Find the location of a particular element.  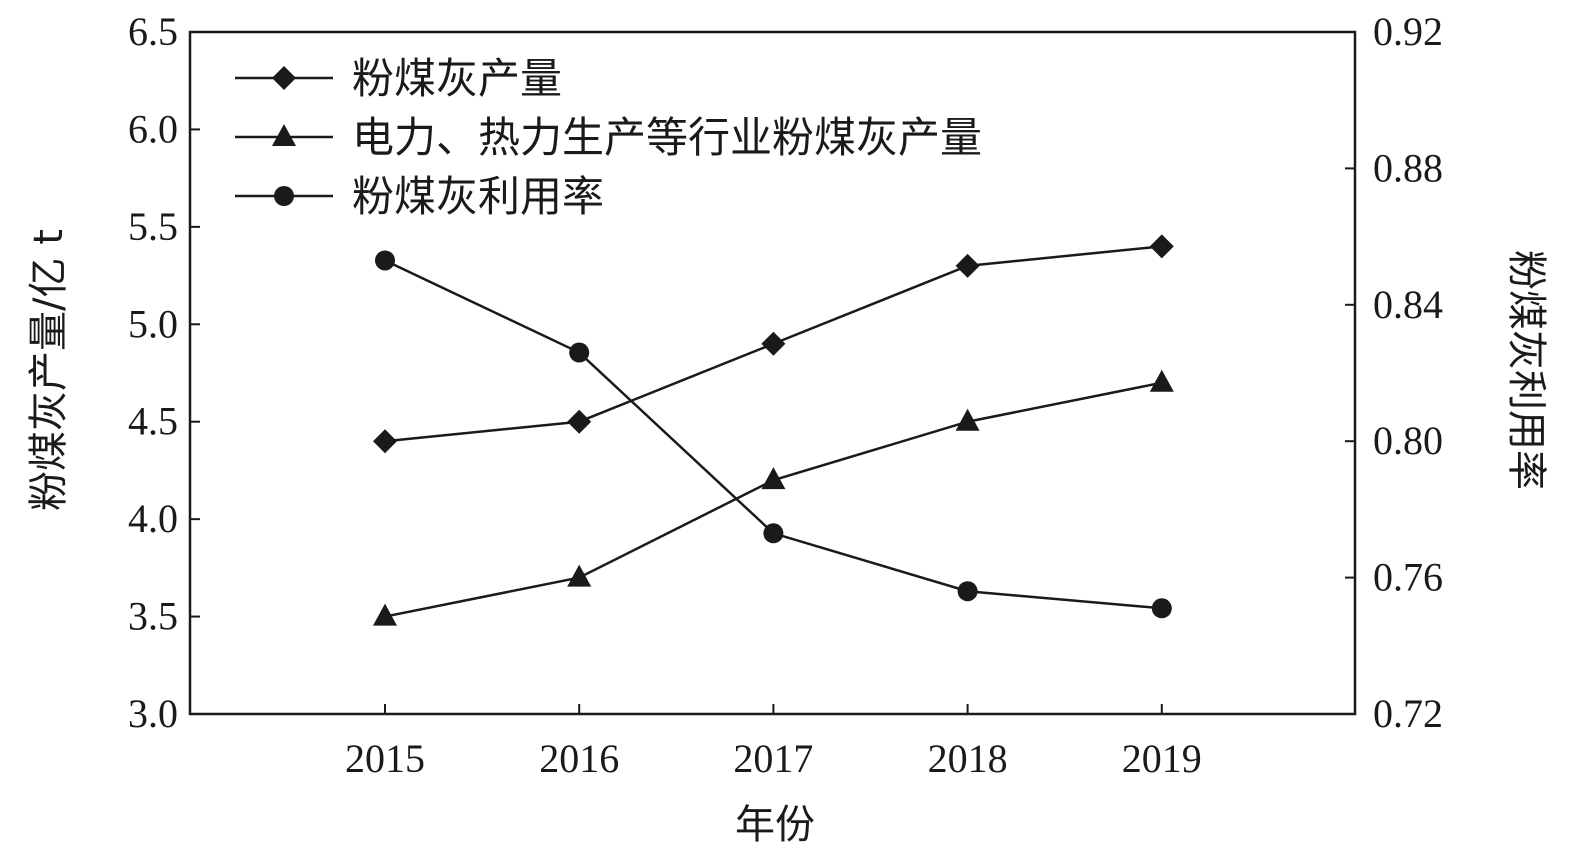

x-tick-label: 2019 is located at coordinates (1162, 758).